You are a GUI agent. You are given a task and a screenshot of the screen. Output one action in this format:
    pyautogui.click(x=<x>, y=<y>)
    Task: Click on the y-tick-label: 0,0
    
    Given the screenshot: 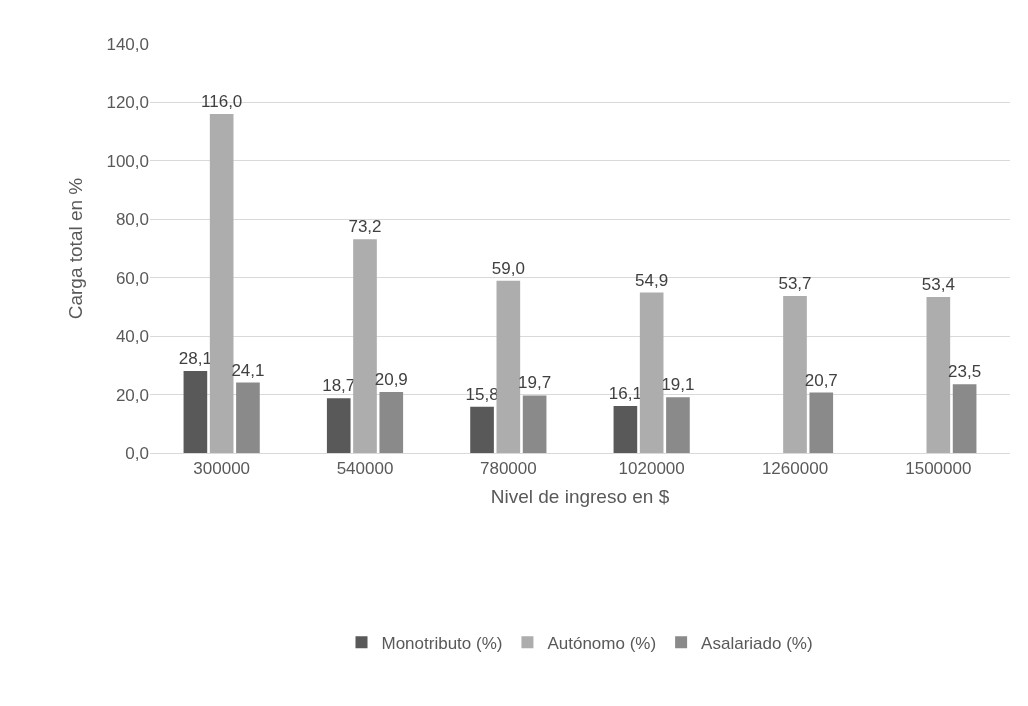 What is the action you would take?
    pyautogui.click(x=137, y=453)
    